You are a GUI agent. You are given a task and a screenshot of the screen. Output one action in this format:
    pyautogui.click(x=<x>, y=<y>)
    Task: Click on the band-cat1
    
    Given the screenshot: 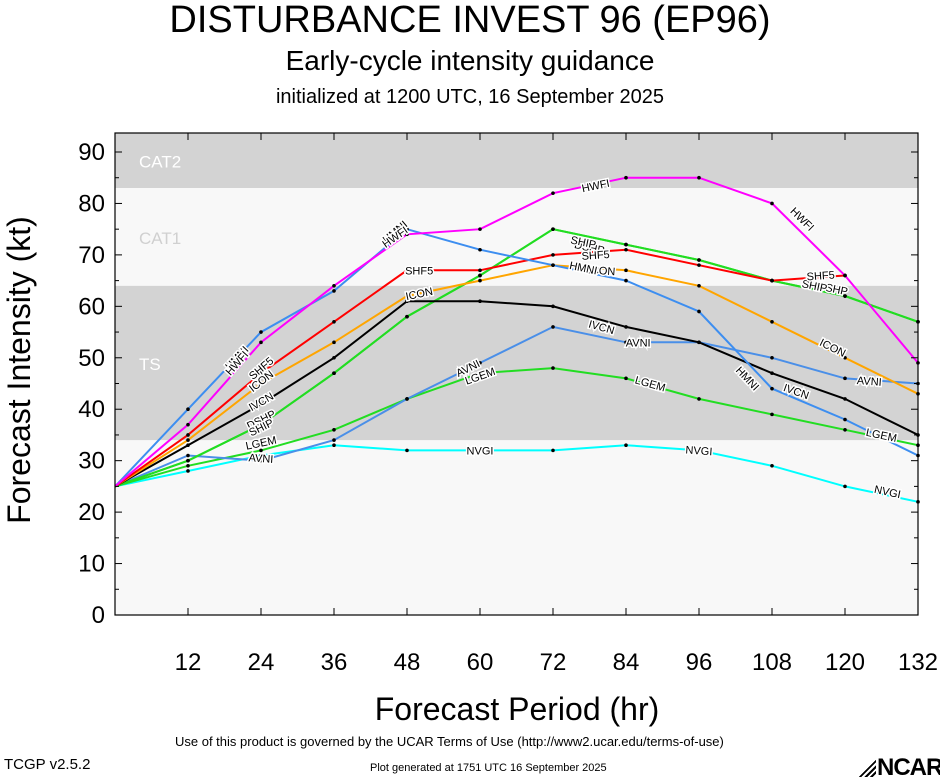 What is the action you would take?
    pyautogui.click(x=516, y=237)
    